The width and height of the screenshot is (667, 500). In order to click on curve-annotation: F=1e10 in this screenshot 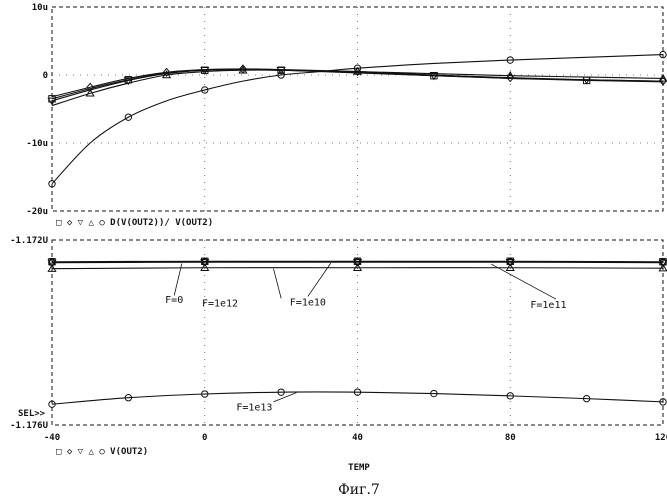, I will do `click(308, 303)`.